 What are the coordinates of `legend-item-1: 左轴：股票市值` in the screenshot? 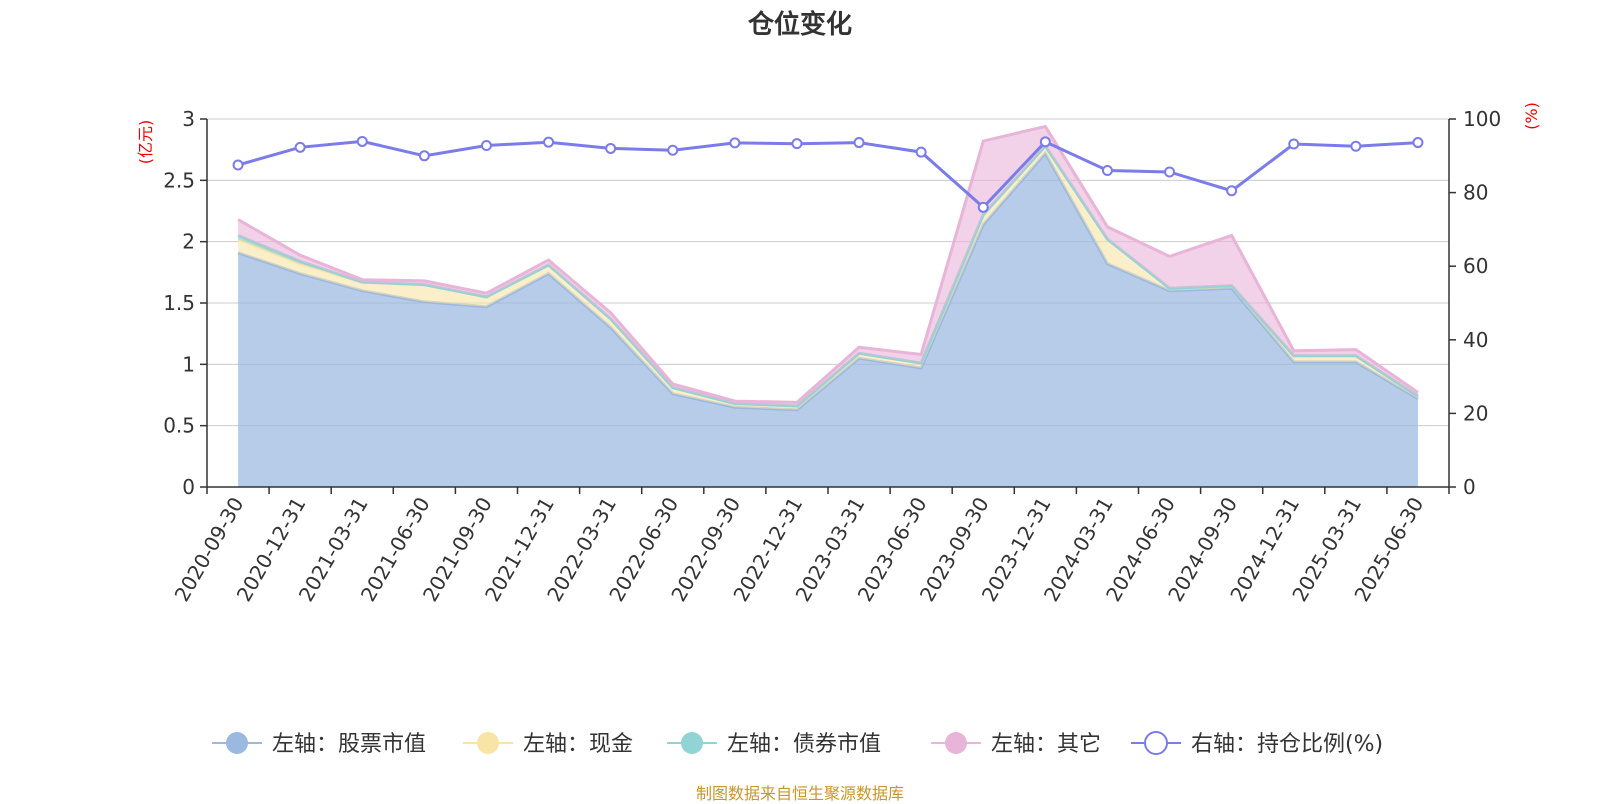 It's located at (319, 744).